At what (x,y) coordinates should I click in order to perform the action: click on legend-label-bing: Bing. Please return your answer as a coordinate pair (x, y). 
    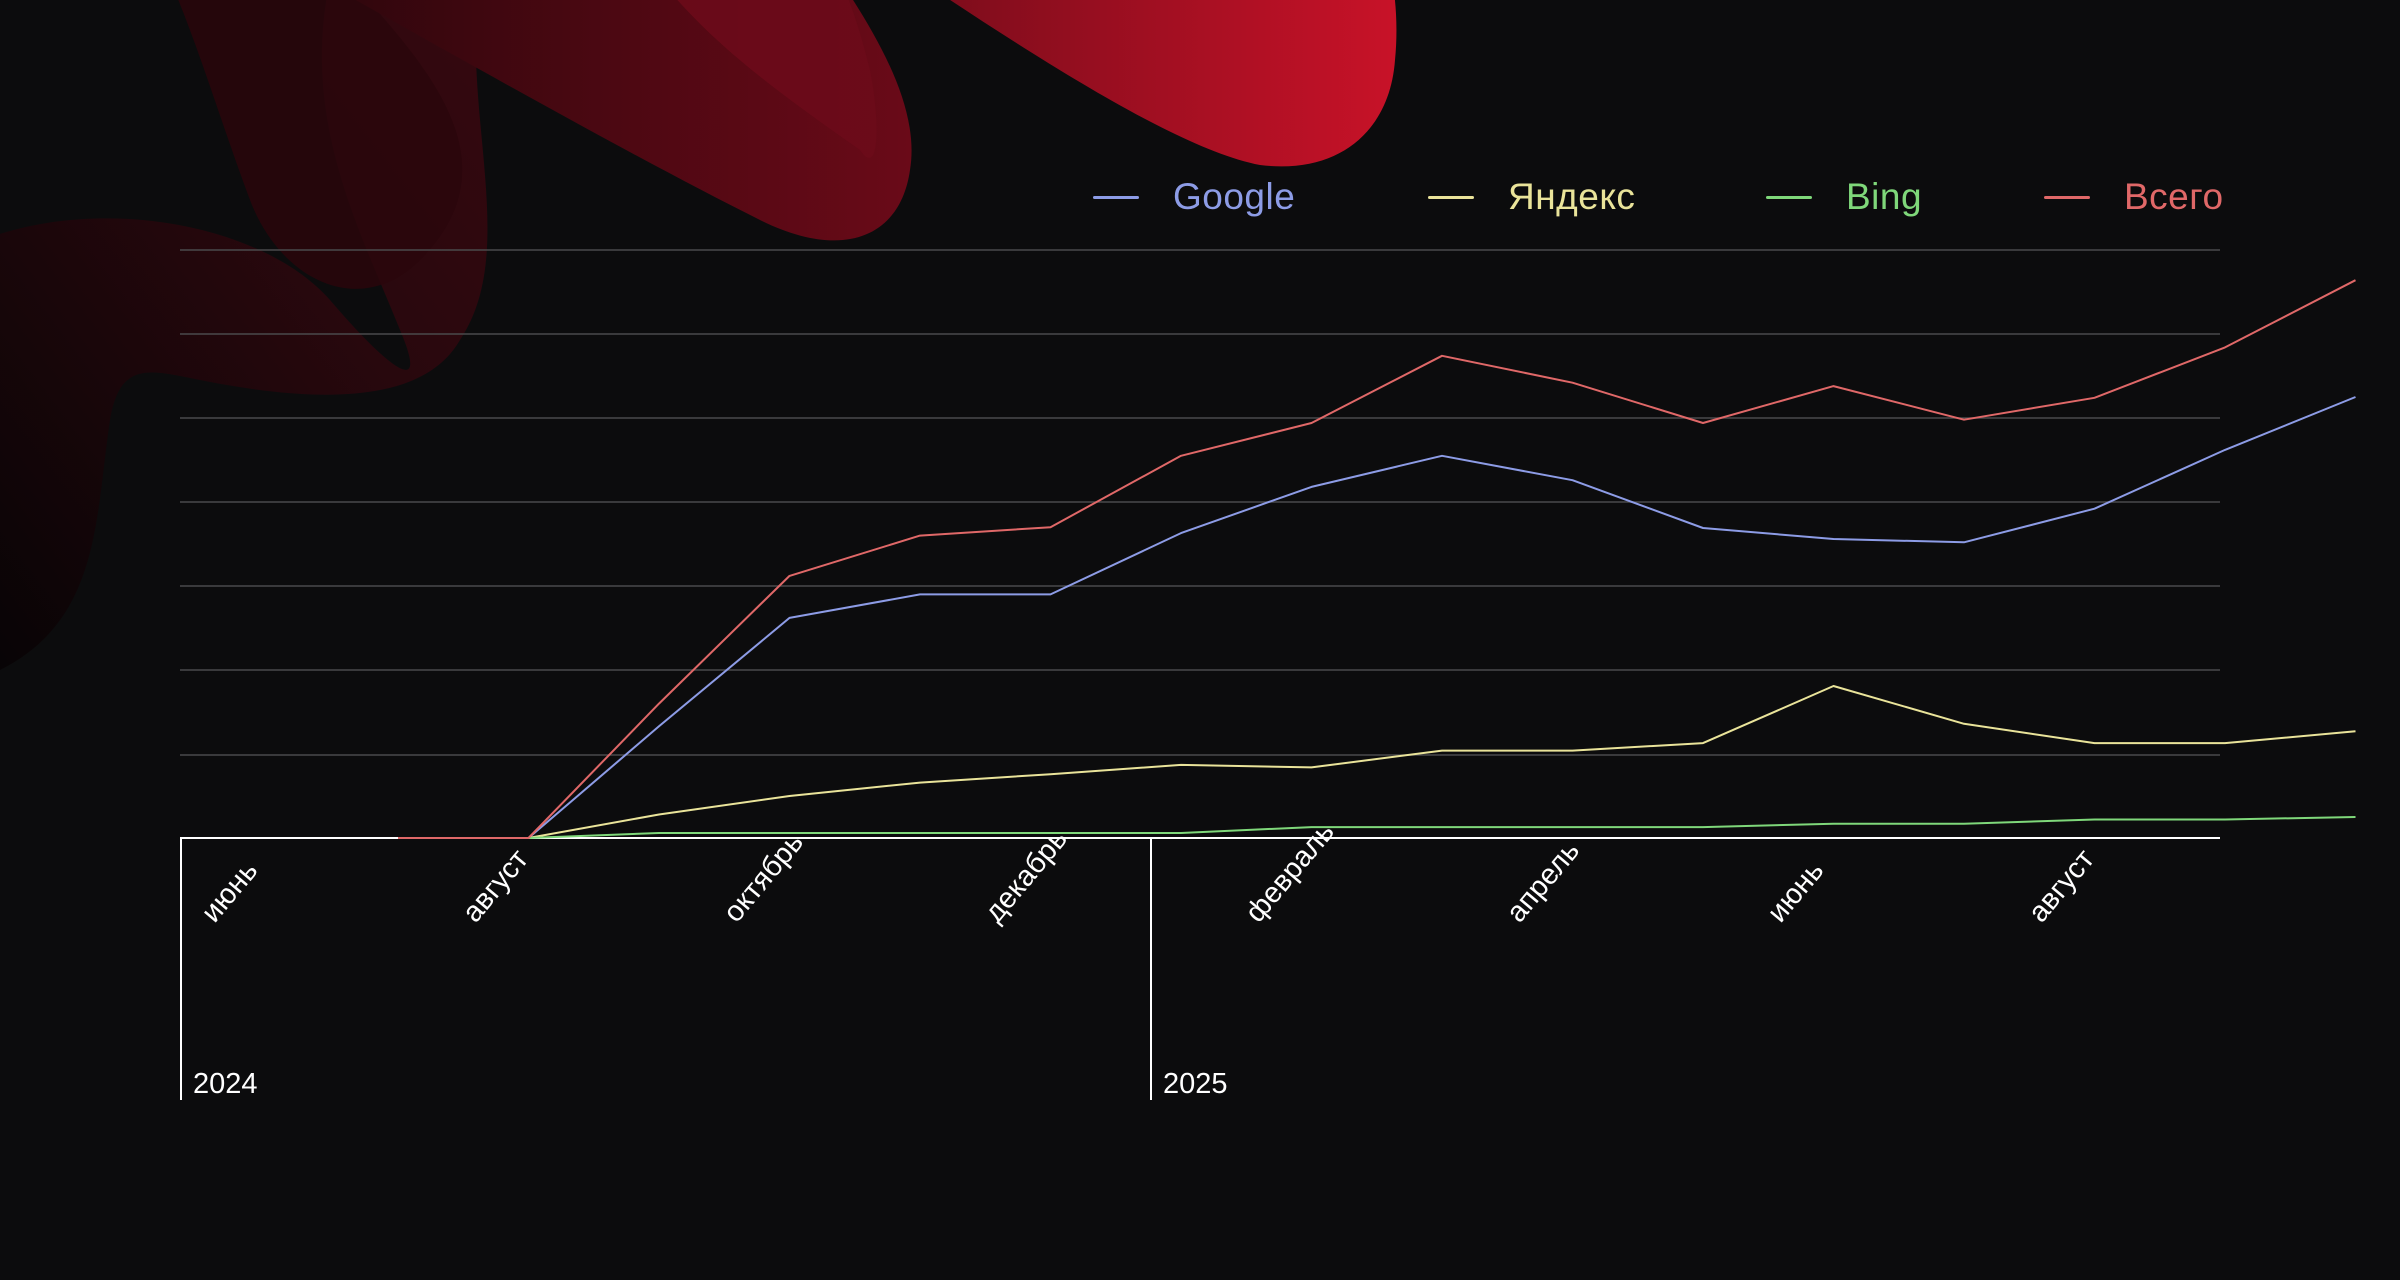
    Looking at the image, I should click on (1884, 196).